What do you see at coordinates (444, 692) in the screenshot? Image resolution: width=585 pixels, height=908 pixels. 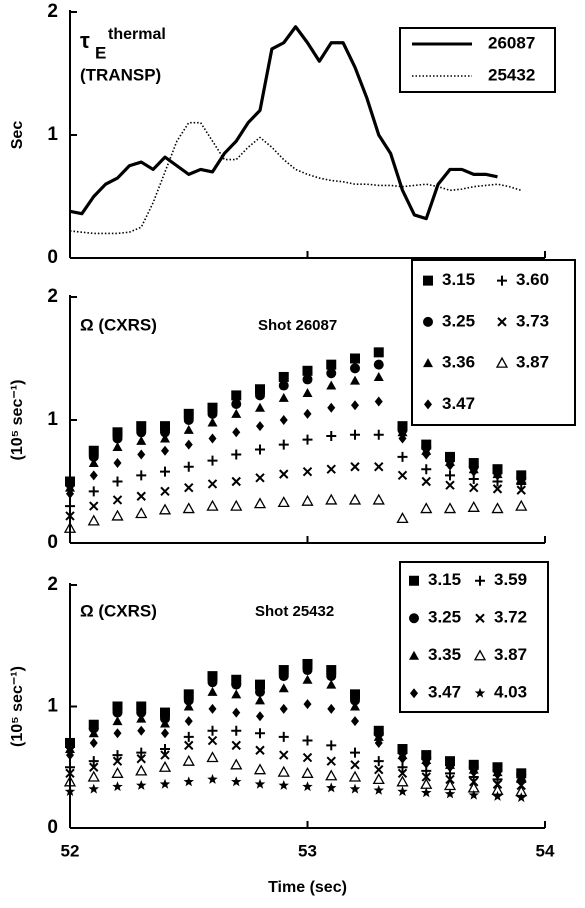 I see `legend-label: 3.47` at bounding box center [444, 692].